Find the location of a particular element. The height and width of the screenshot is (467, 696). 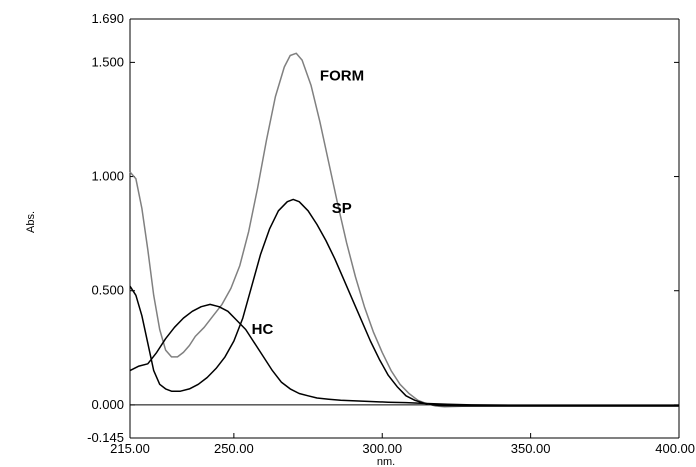

y-tick-label: 1.500 is located at coordinates (107, 61).